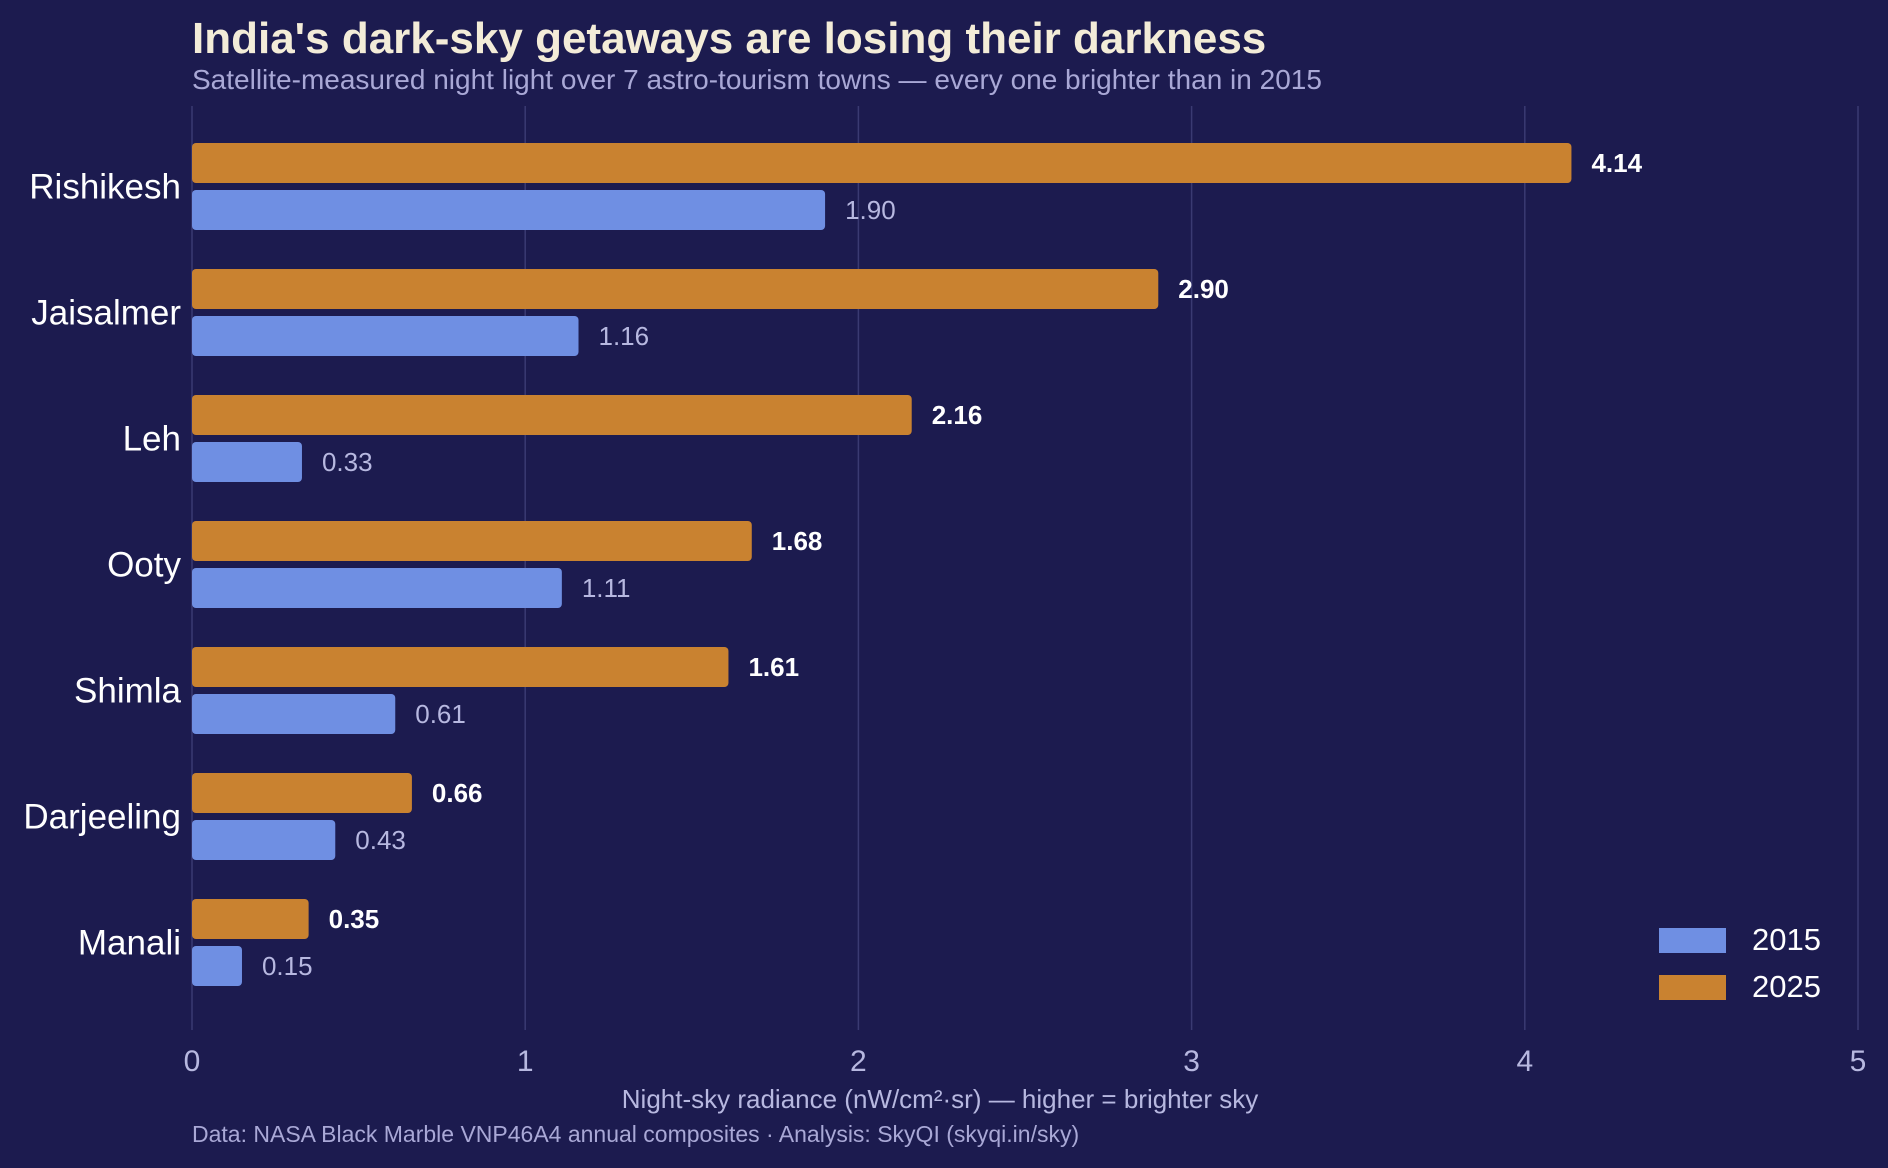 The width and height of the screenshot is (1888, 1168). What do you see at coordinates (1692, 940) in the screenshot?
I see `legend-swatch-2015` at bounding box center [1692, 940].